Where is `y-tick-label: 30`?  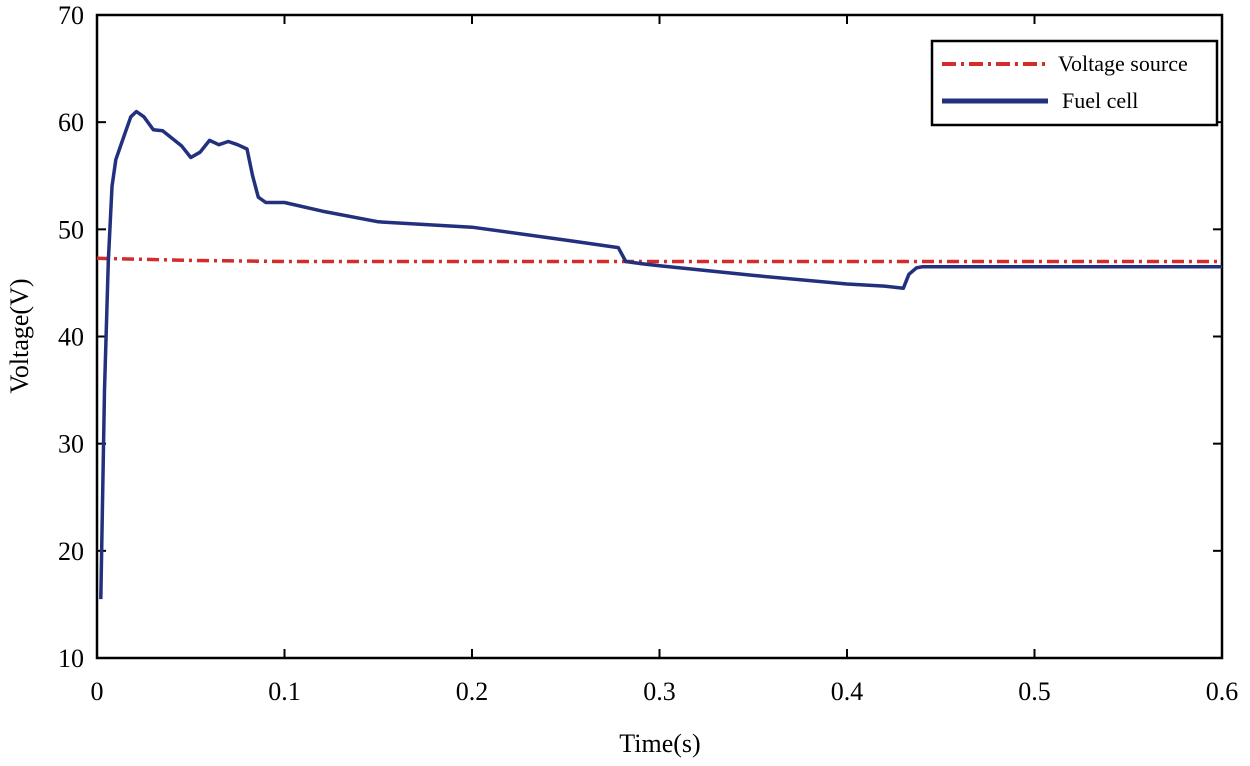
y-tick-label: 30 is located at coordinates (71, 444).